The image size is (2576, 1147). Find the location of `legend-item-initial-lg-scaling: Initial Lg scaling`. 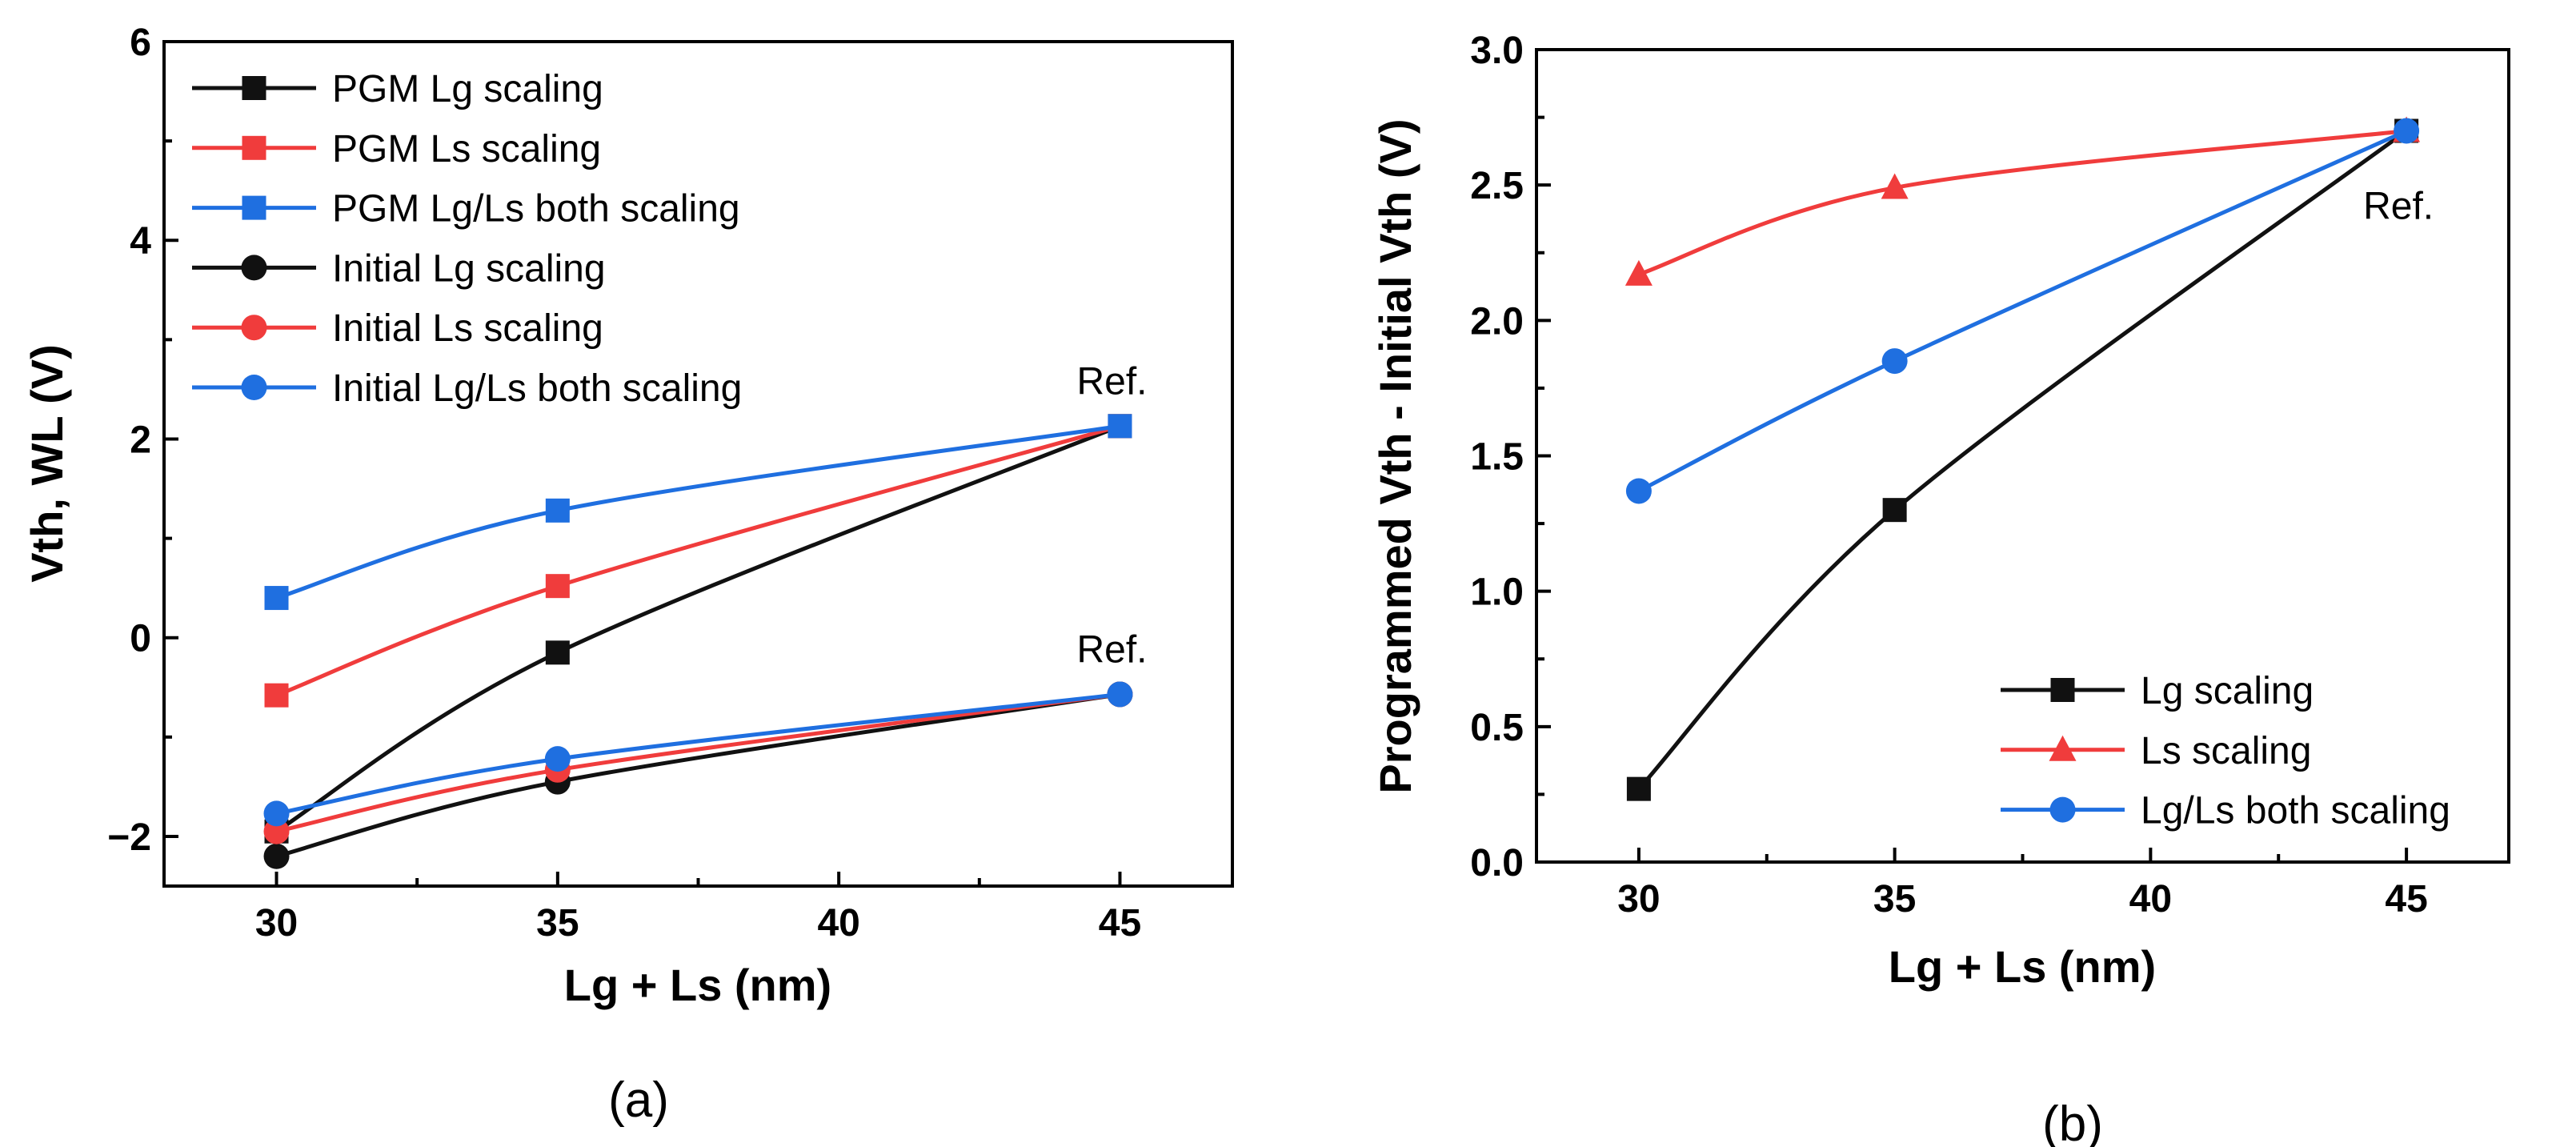

legend-item-initial-lg-scaling: Initial Lg scaling is located at coordinates (399, 268).